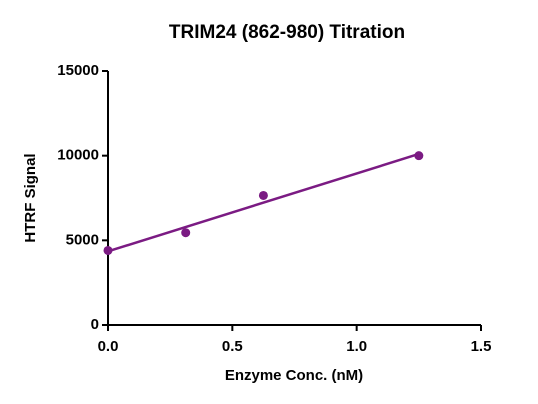 The height and width of the screenshot is (404, 538). Describe the element at coordinates (263, 202) in the screenshot. I see `fit-line` at that location.